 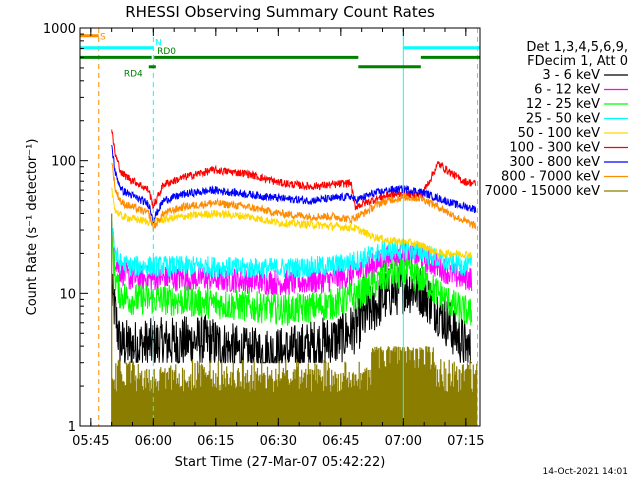 I want to click on y-tick-label-2: 100, so click(x=63, y=162).